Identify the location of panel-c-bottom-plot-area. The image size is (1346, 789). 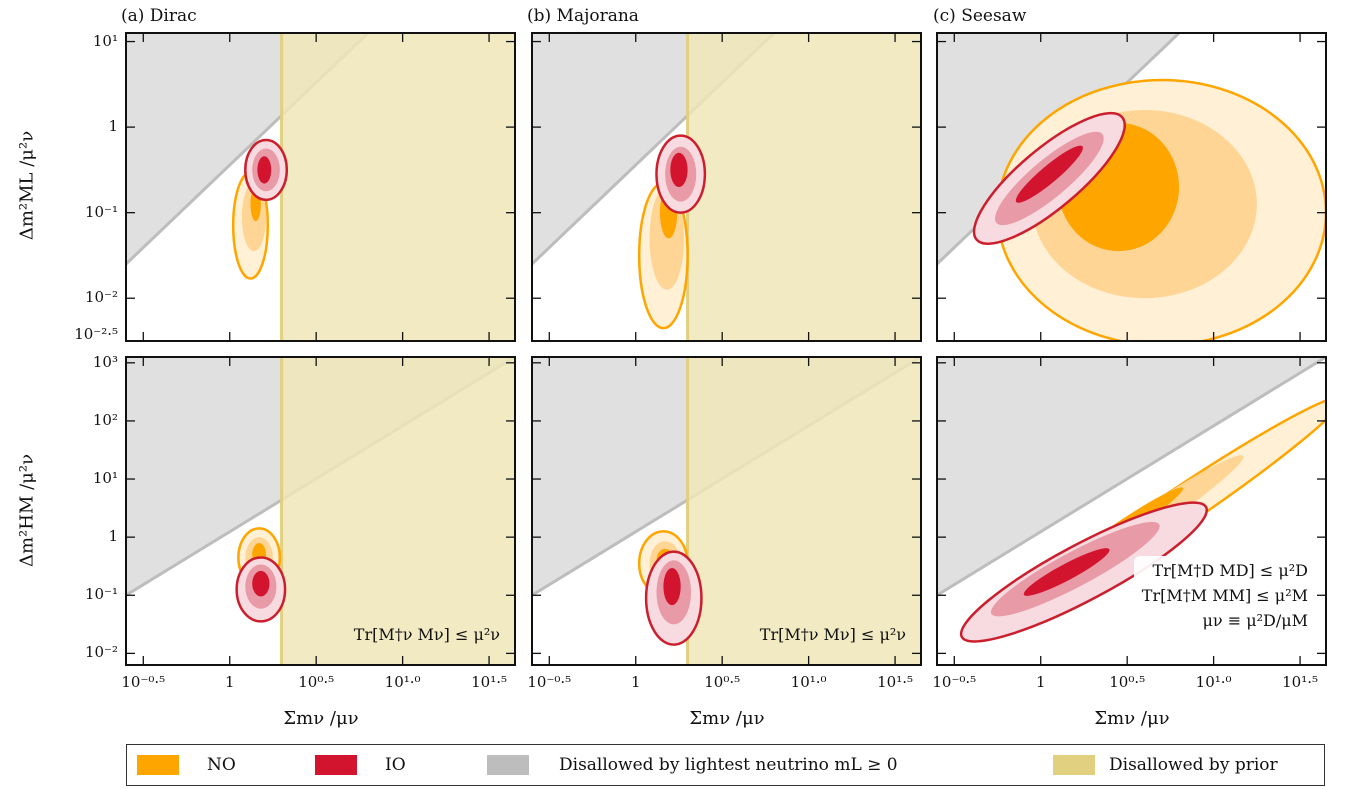
(1131, 500).